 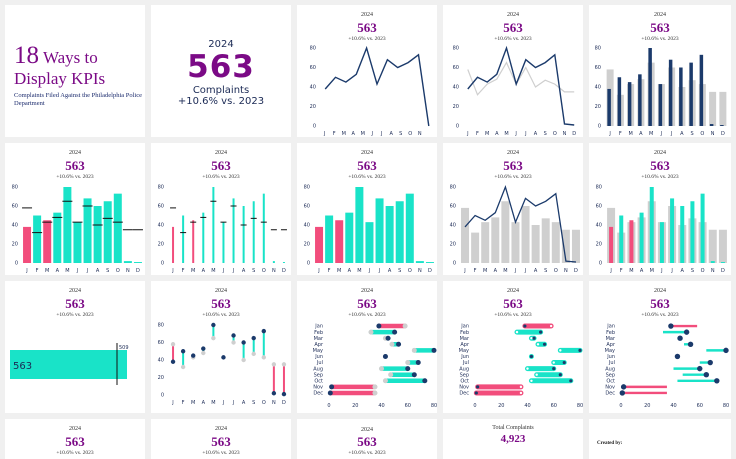 What do you see at coordinates (124, 348) in the screenshot?
I see `target-label: 509` at bounding box center [124, 348].